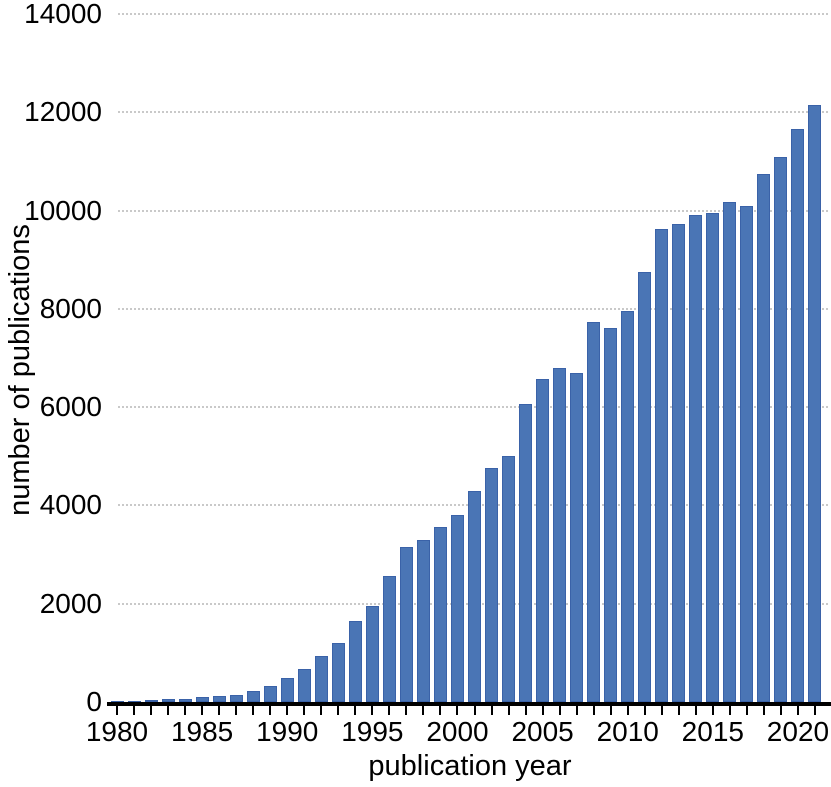  Describe the element at coordinates (627, 710) in the screenshot. I see `x-tick-2010` at that location.